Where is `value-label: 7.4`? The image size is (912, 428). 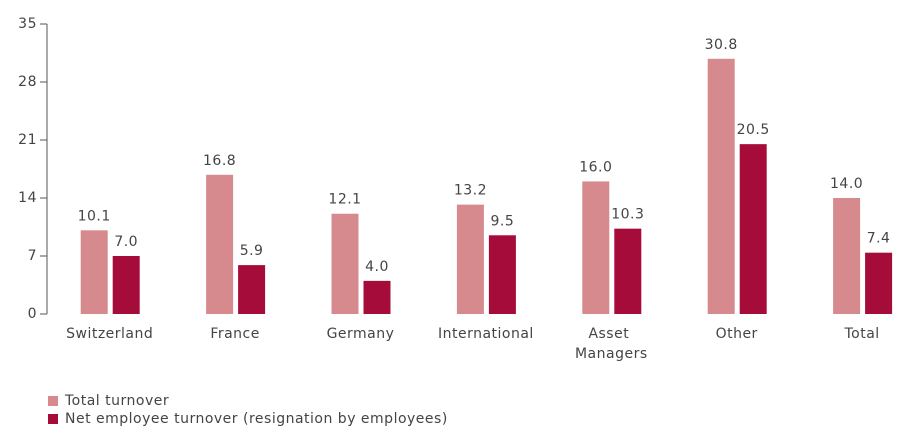
value-label: 7.4 is located at coordinates (879, 239).